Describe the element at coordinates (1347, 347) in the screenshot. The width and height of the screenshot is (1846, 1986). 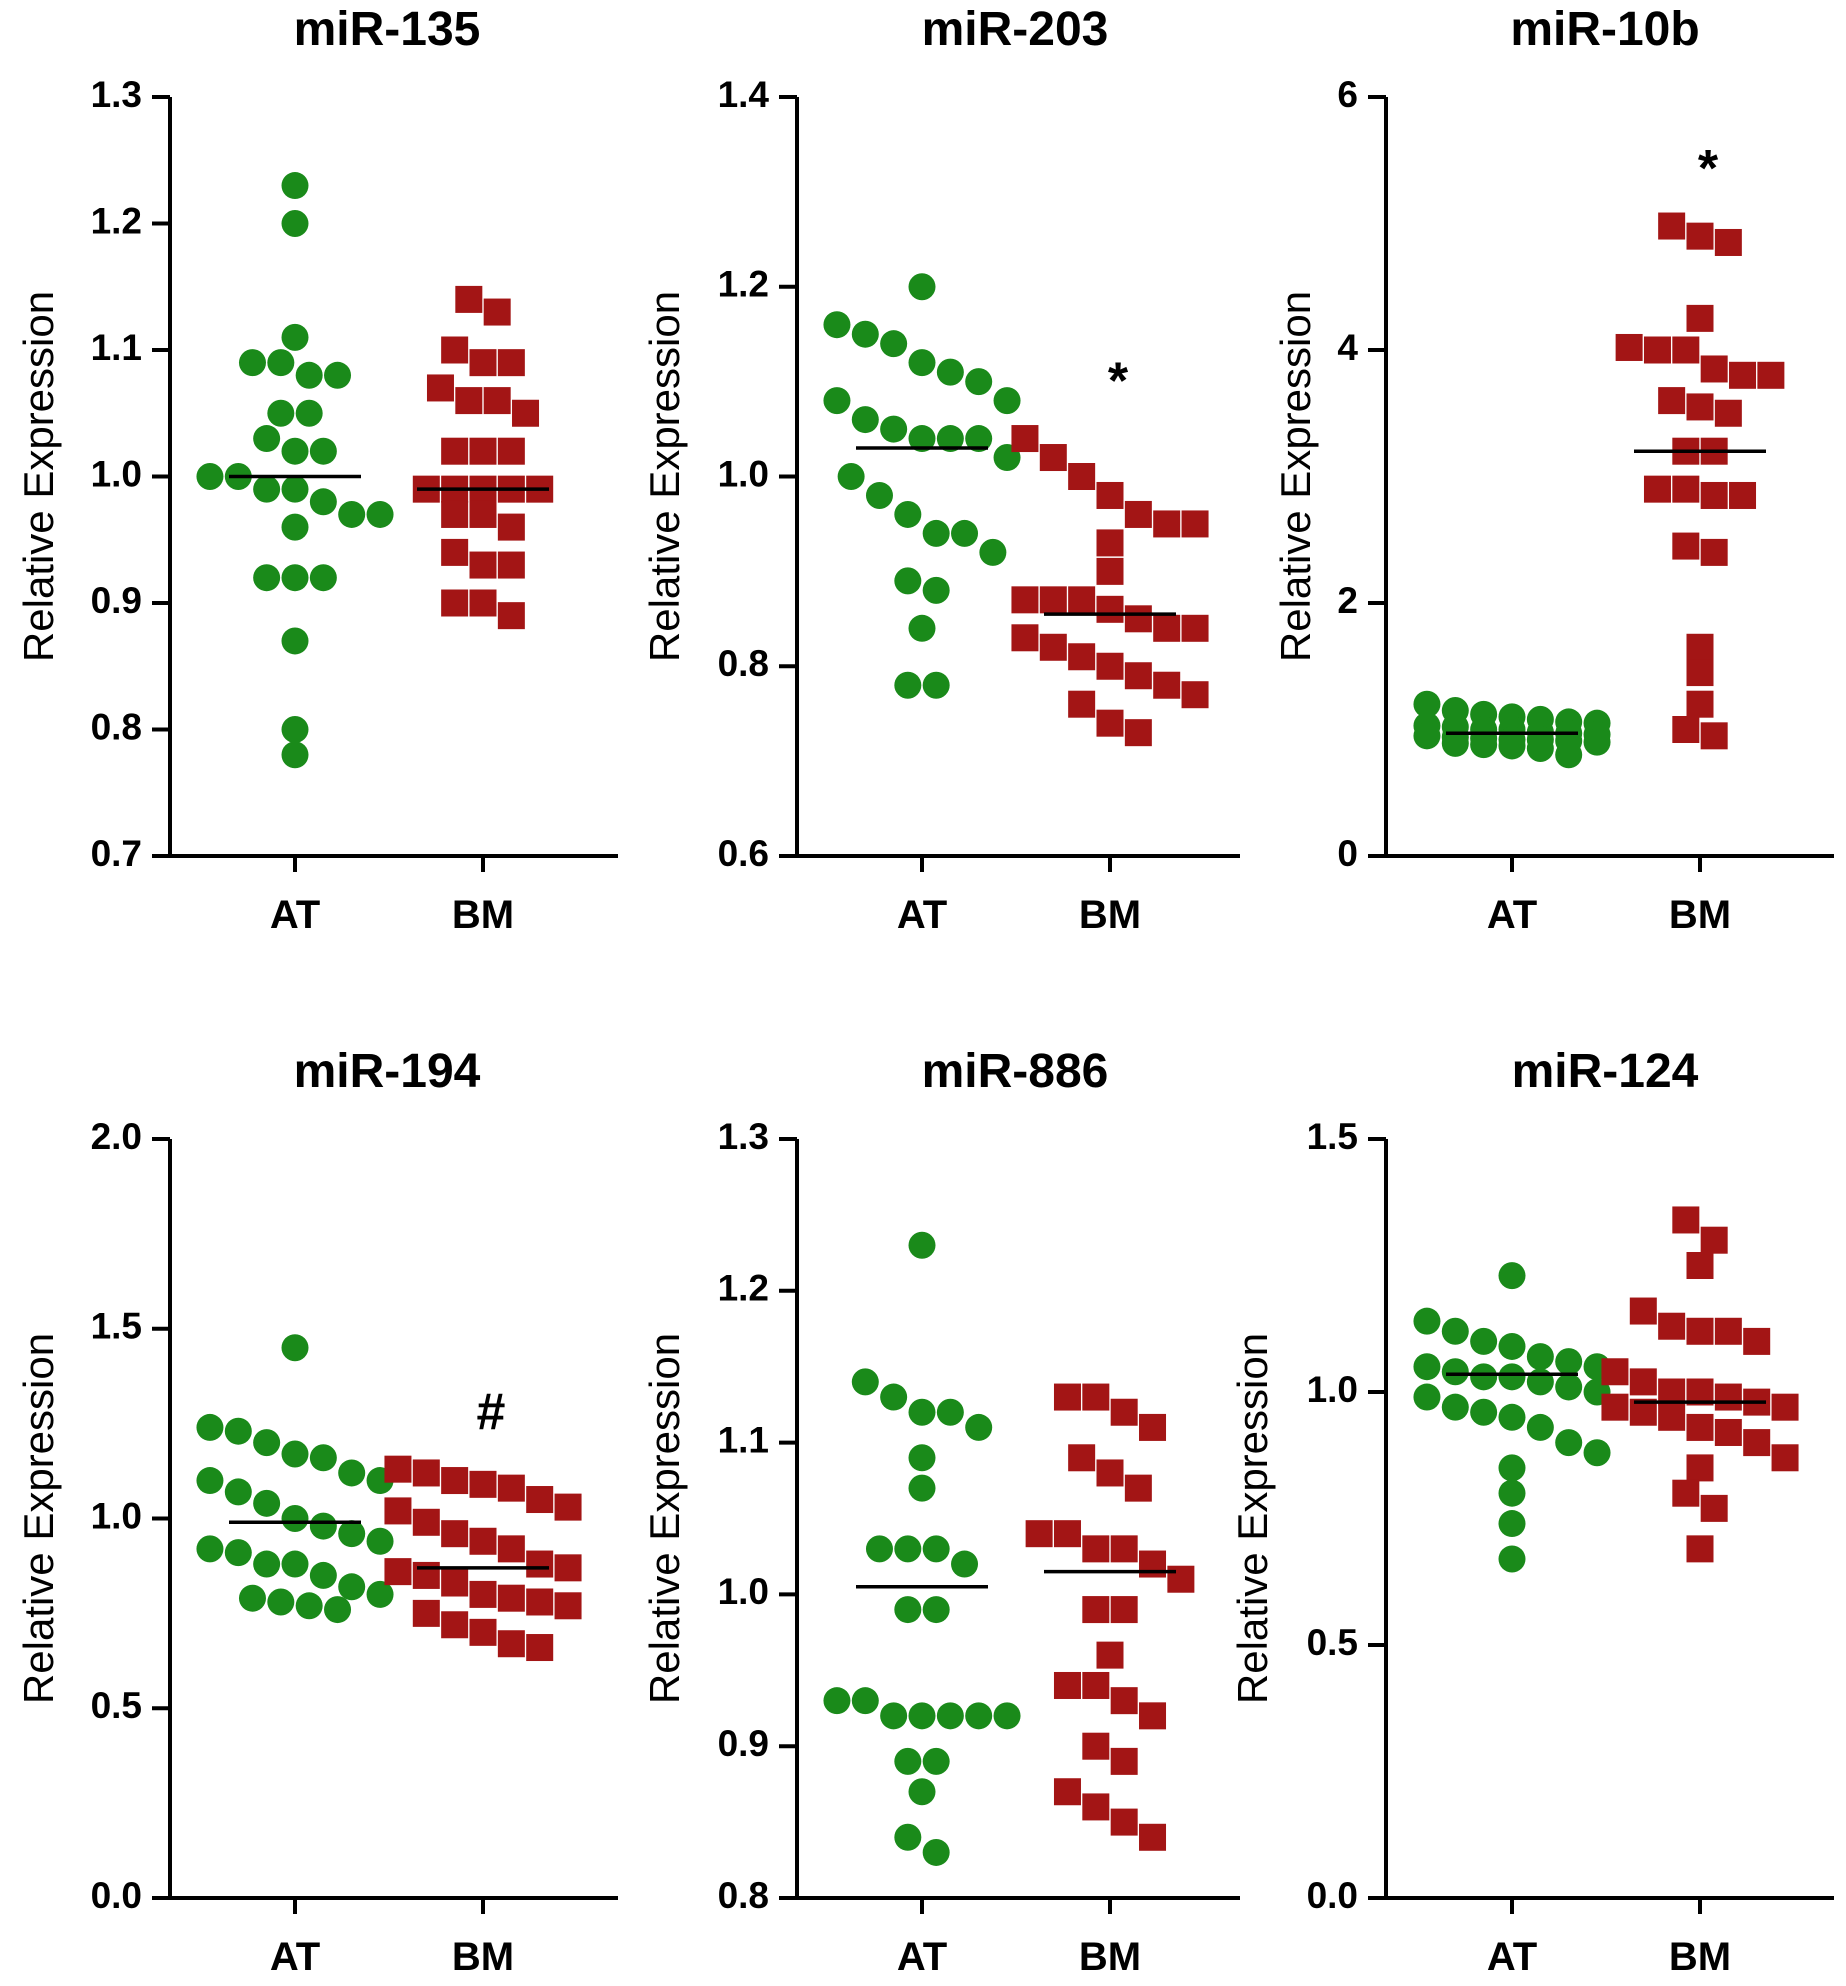
I see `y-tick-label: 4` at that location.